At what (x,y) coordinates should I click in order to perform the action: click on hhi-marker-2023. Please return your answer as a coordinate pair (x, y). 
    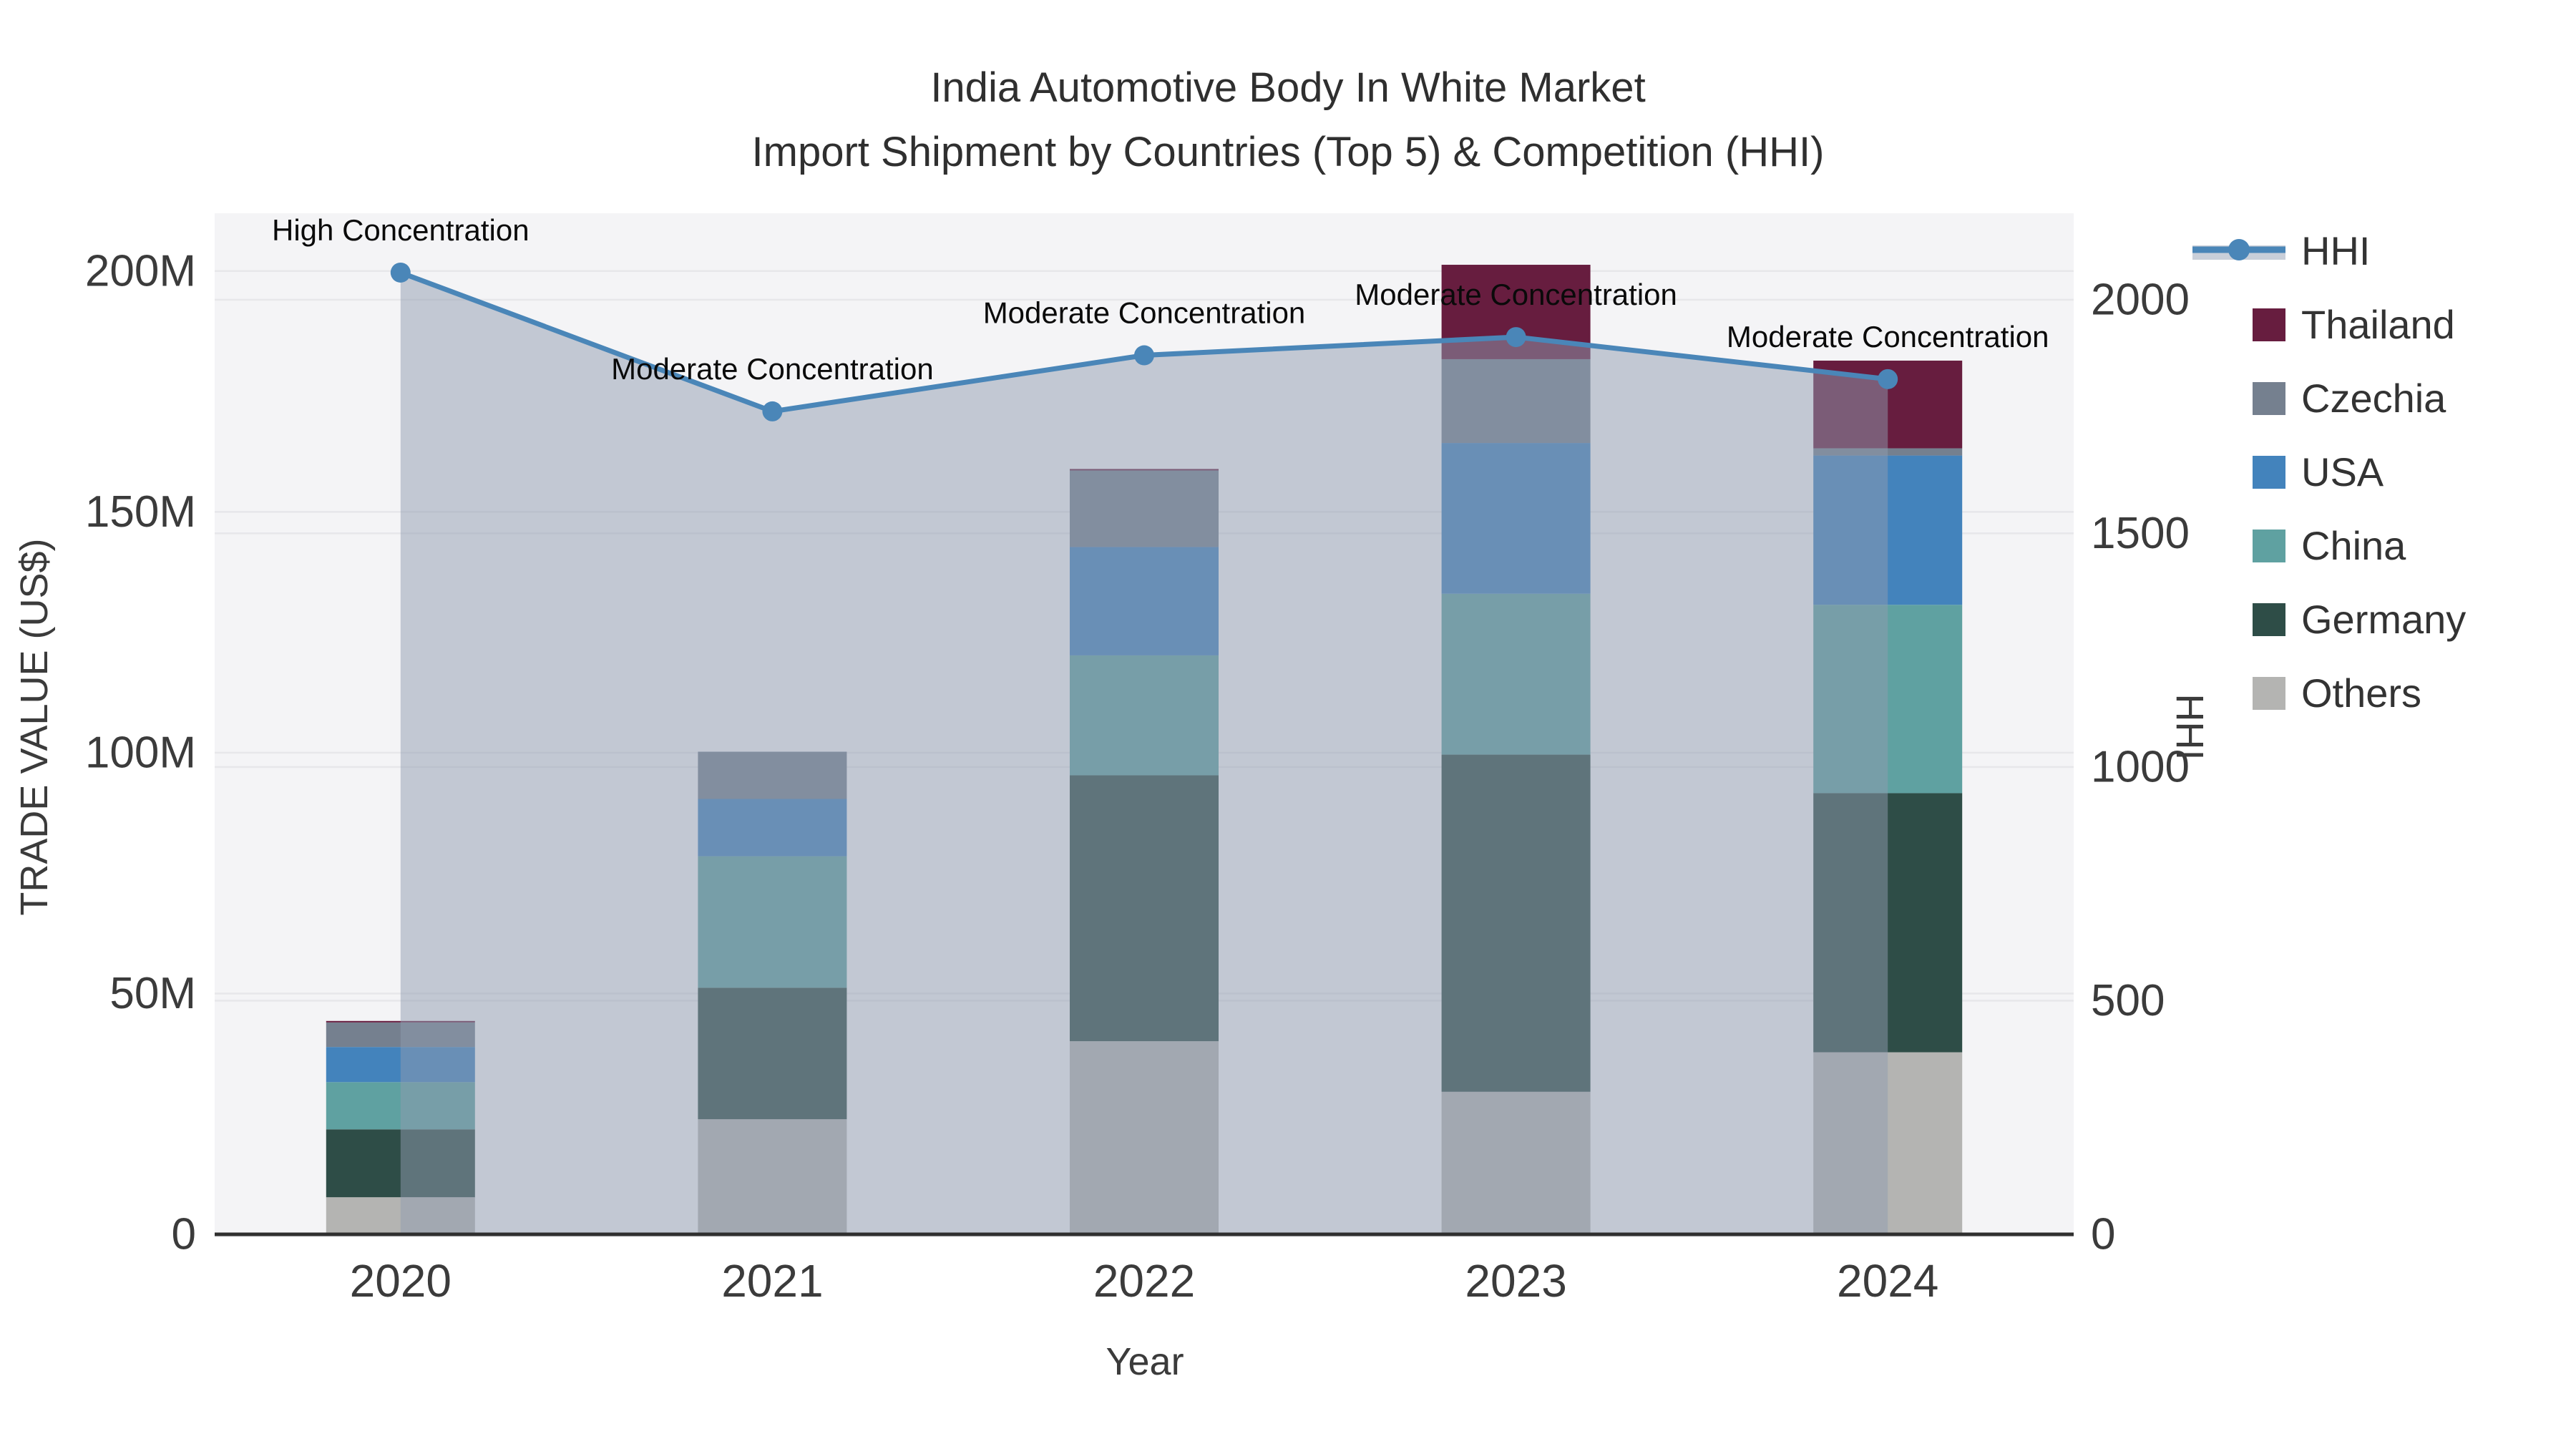
    Looking at the image, I should click on (1516, 337).